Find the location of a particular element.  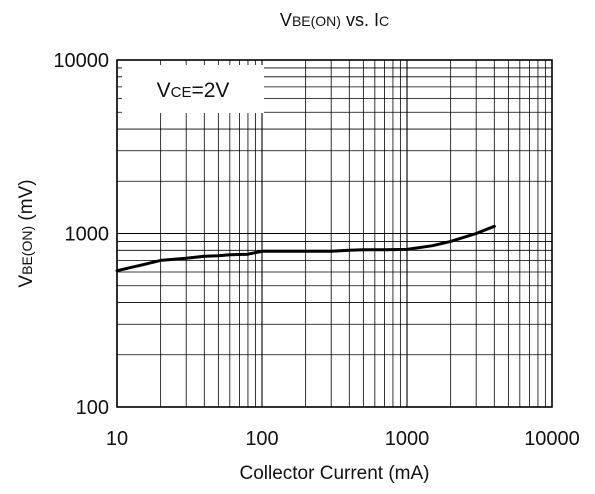

chart-title: VBE(ON) vs. IC is located at coordinates (334, 20).